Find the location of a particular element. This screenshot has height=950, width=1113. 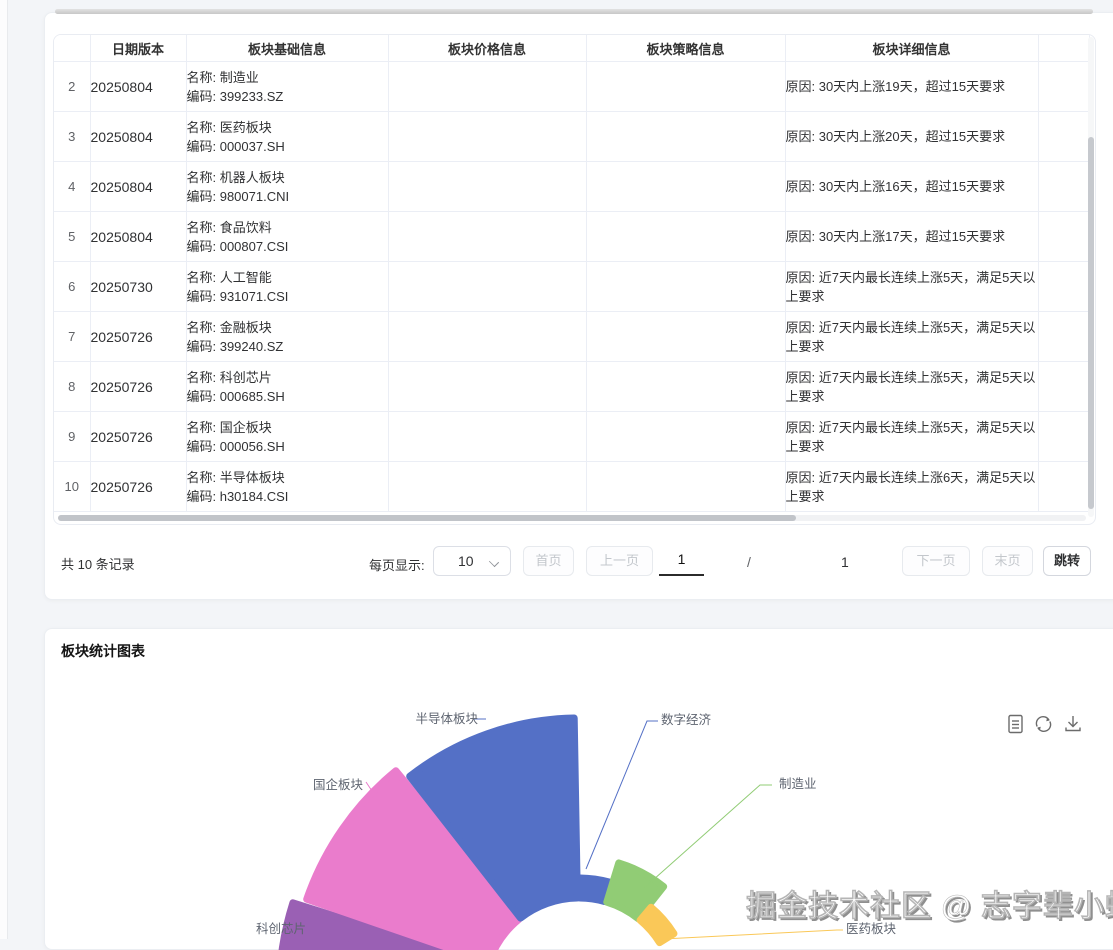

last-page-button: 末页 is located at coordinates (1007, 561).